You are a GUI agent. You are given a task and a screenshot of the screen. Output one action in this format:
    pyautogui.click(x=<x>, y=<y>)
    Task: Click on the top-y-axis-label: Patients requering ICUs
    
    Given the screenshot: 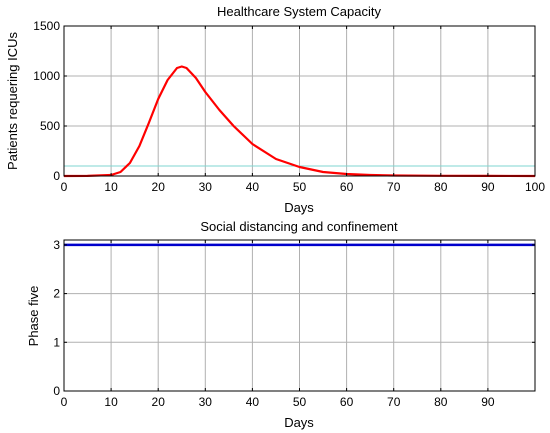 What is the action you would take?
    pyautogui.click(x=12, y=100)
    